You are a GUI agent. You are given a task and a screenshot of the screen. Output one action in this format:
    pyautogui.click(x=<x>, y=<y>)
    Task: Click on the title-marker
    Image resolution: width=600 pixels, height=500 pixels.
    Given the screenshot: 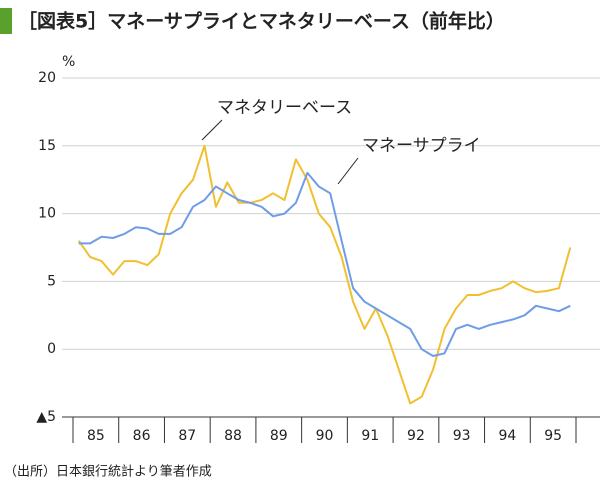 What is the action you would take?
    pyautogui.click(x=6, y=21)
    